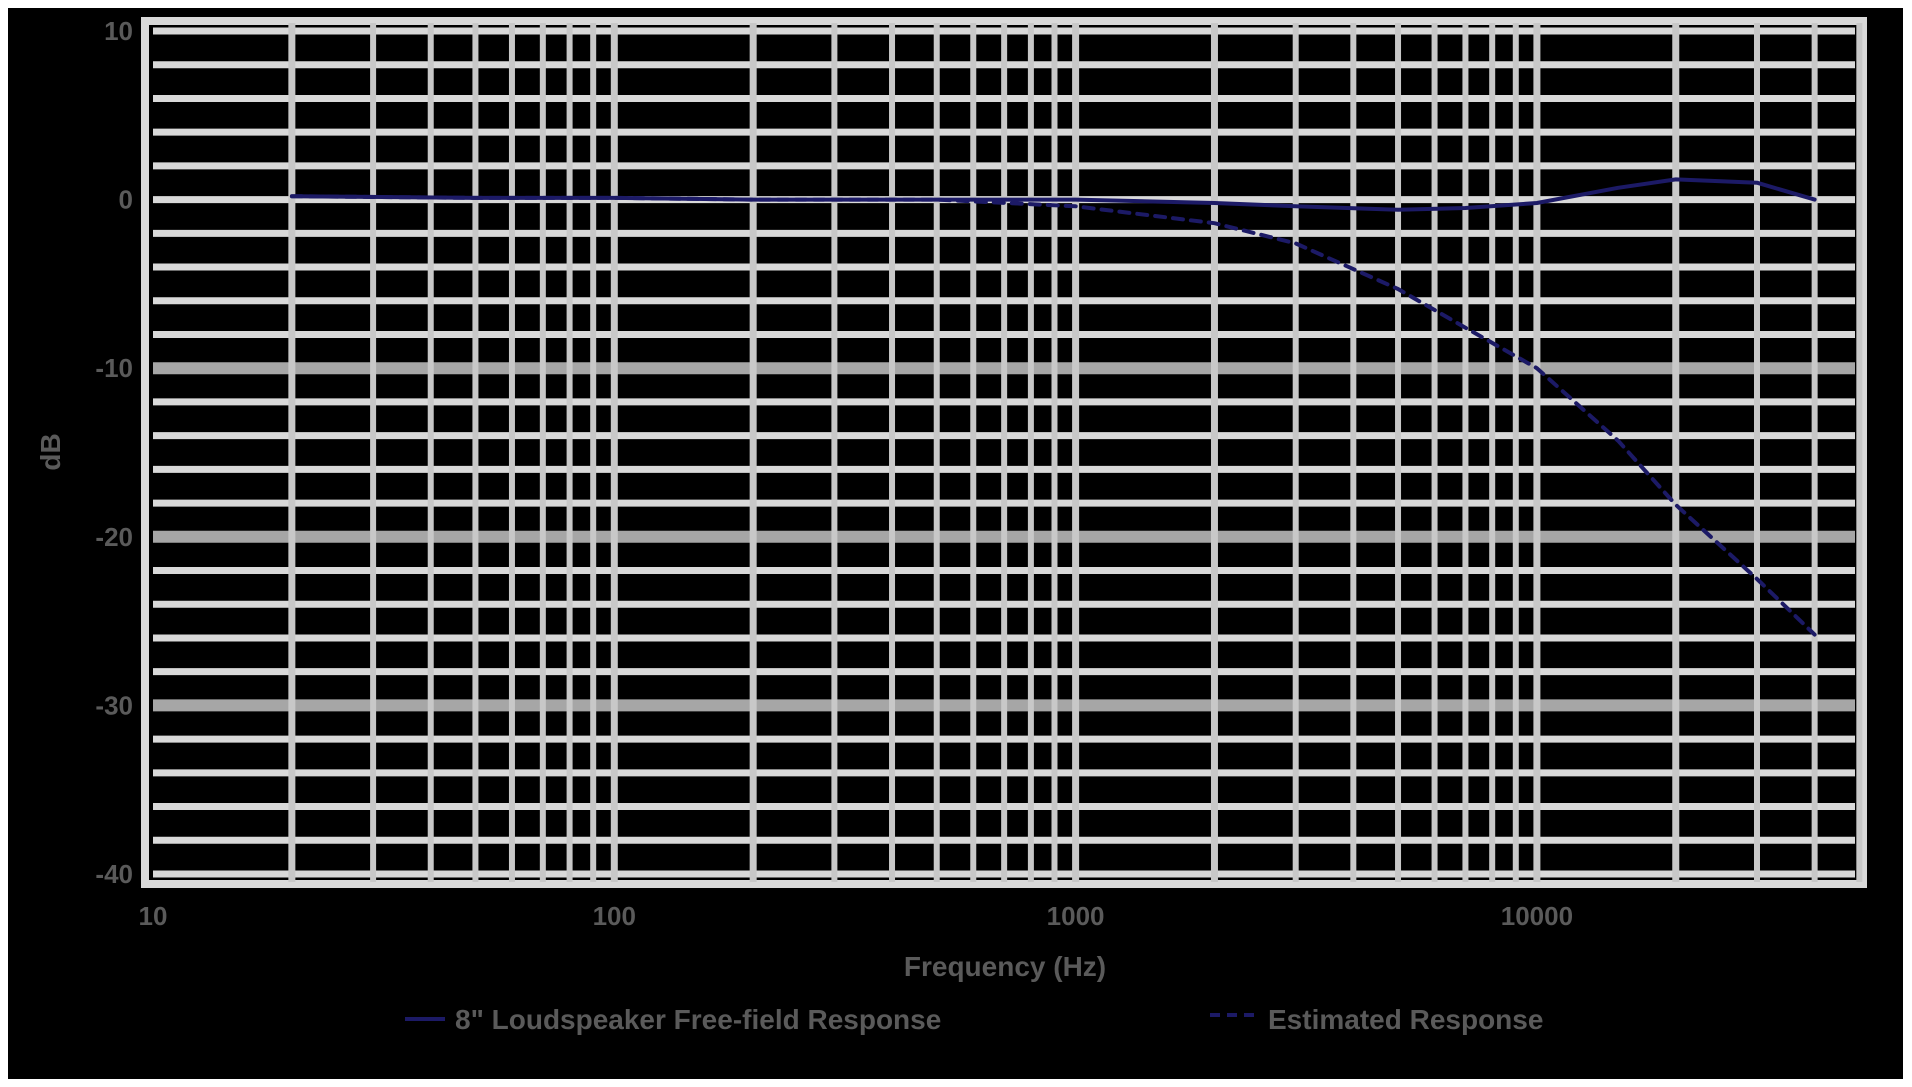  I want to click on legend-item-solid: 8" Loudspeaker Free-field Response, so click(673, 1019).